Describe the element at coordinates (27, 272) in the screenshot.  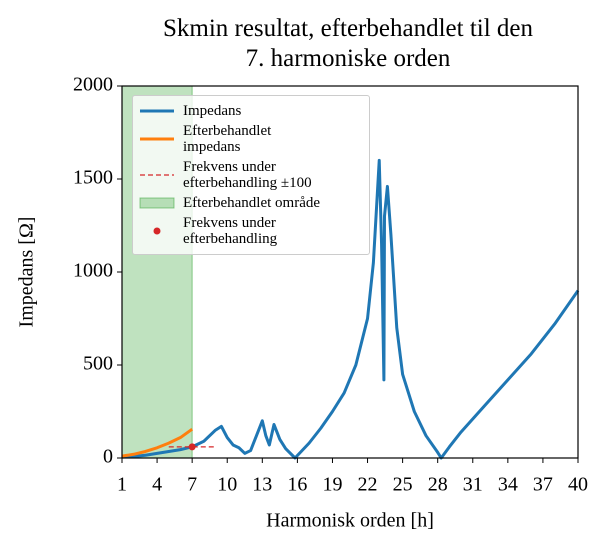
I see `y-axis-label: Impedans [Ω]` at that location.